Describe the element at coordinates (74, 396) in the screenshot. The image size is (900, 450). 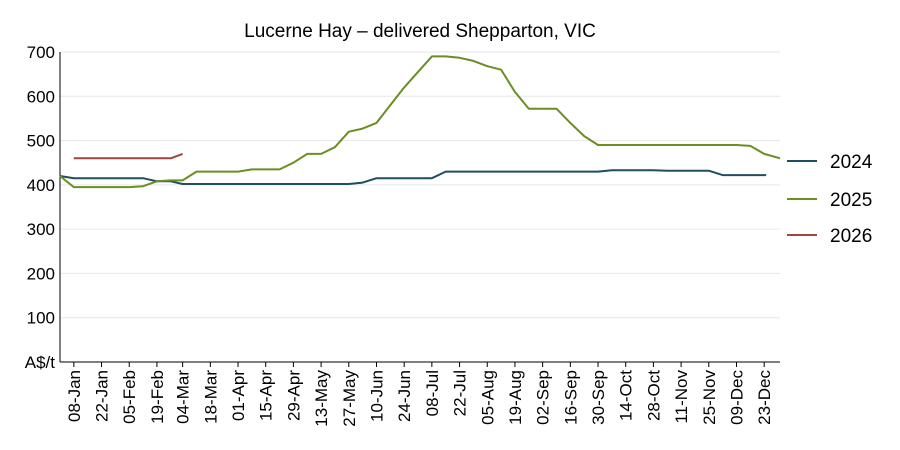
I see `x-tick-label: 08-Jan` at that location.